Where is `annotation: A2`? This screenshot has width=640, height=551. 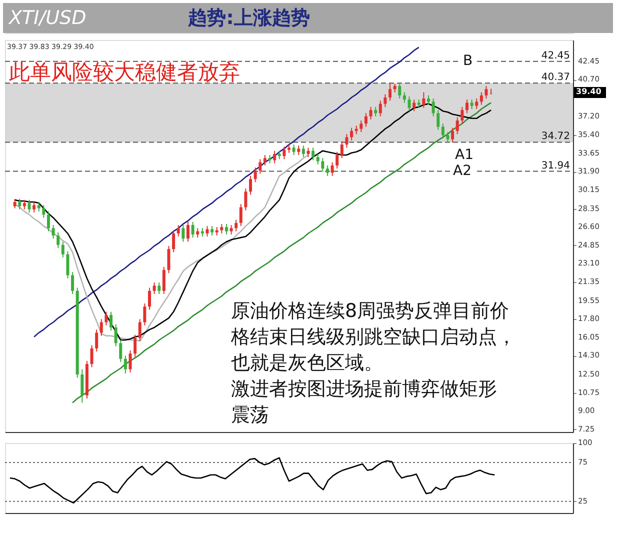 annotation: A2 is located at coordinates (462, 171).